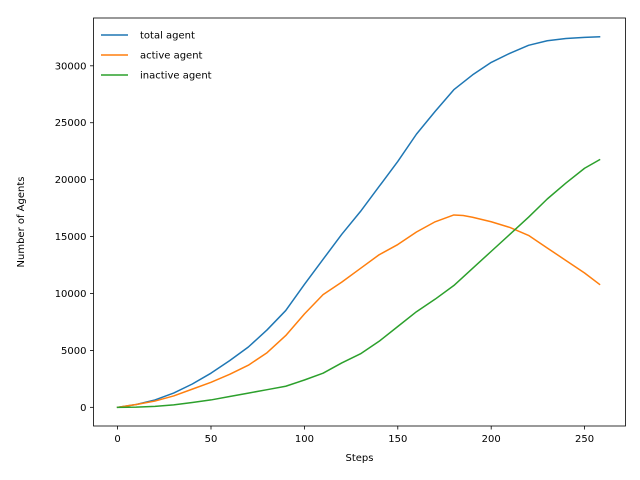 The image size is (640, 480). I want to click on legend-label-active-agent: active agent, so click(171, 56).